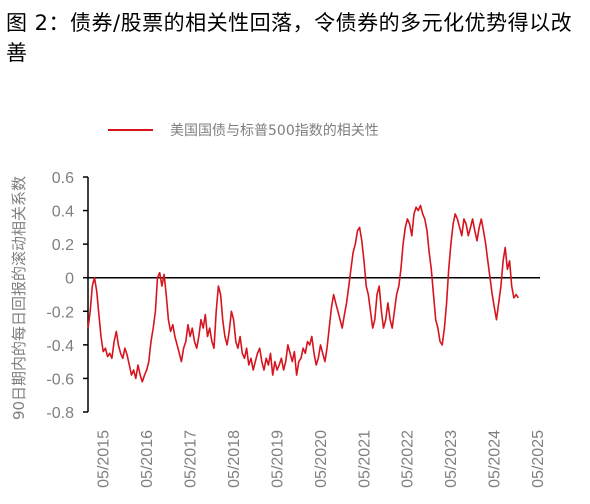 This screenshot has width=590, height=504. Describe the element at coordinates (190, 459) in the screenshot. I see `x-tick-label: 05/2017` at that location.